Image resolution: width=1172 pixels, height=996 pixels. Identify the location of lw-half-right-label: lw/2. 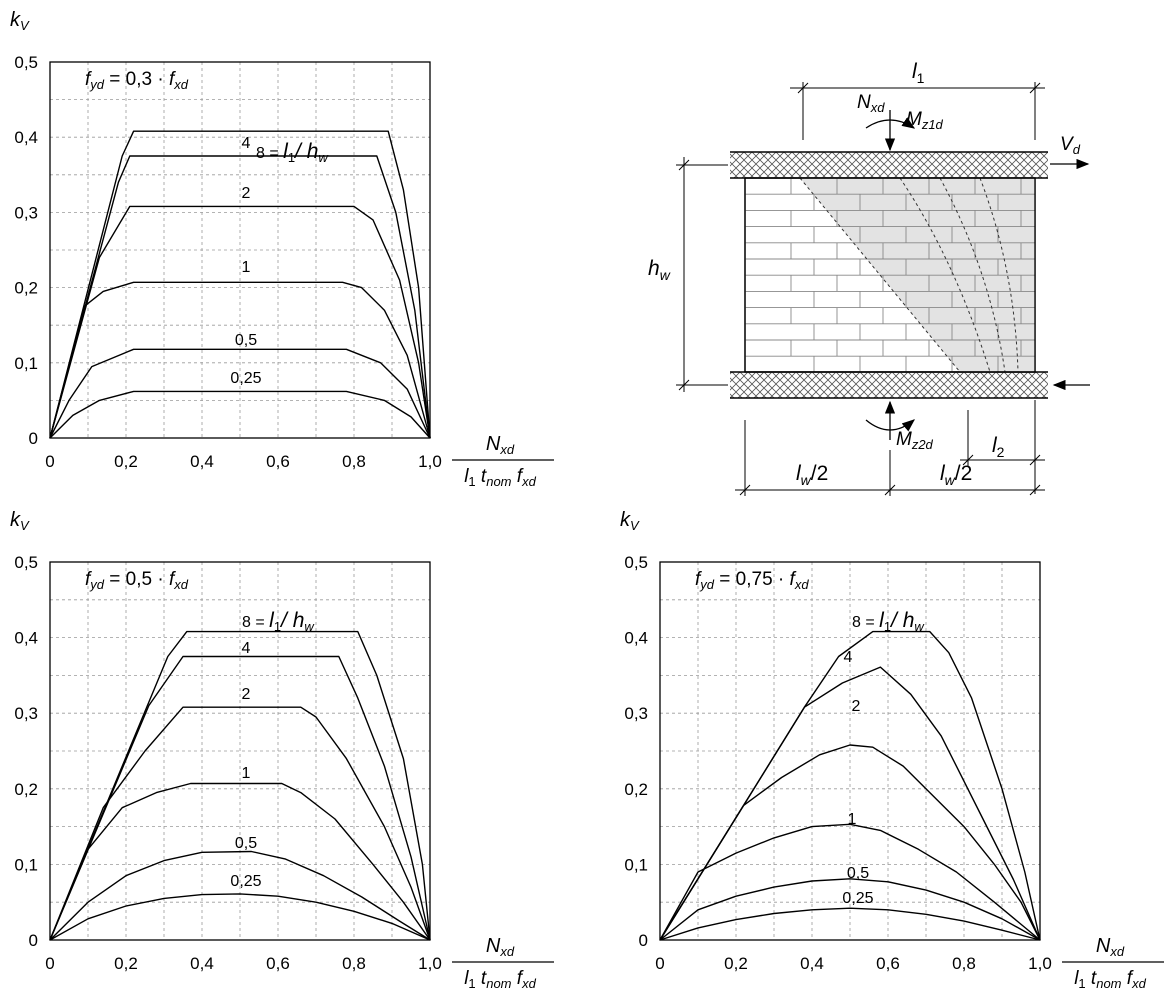
(956, 475).